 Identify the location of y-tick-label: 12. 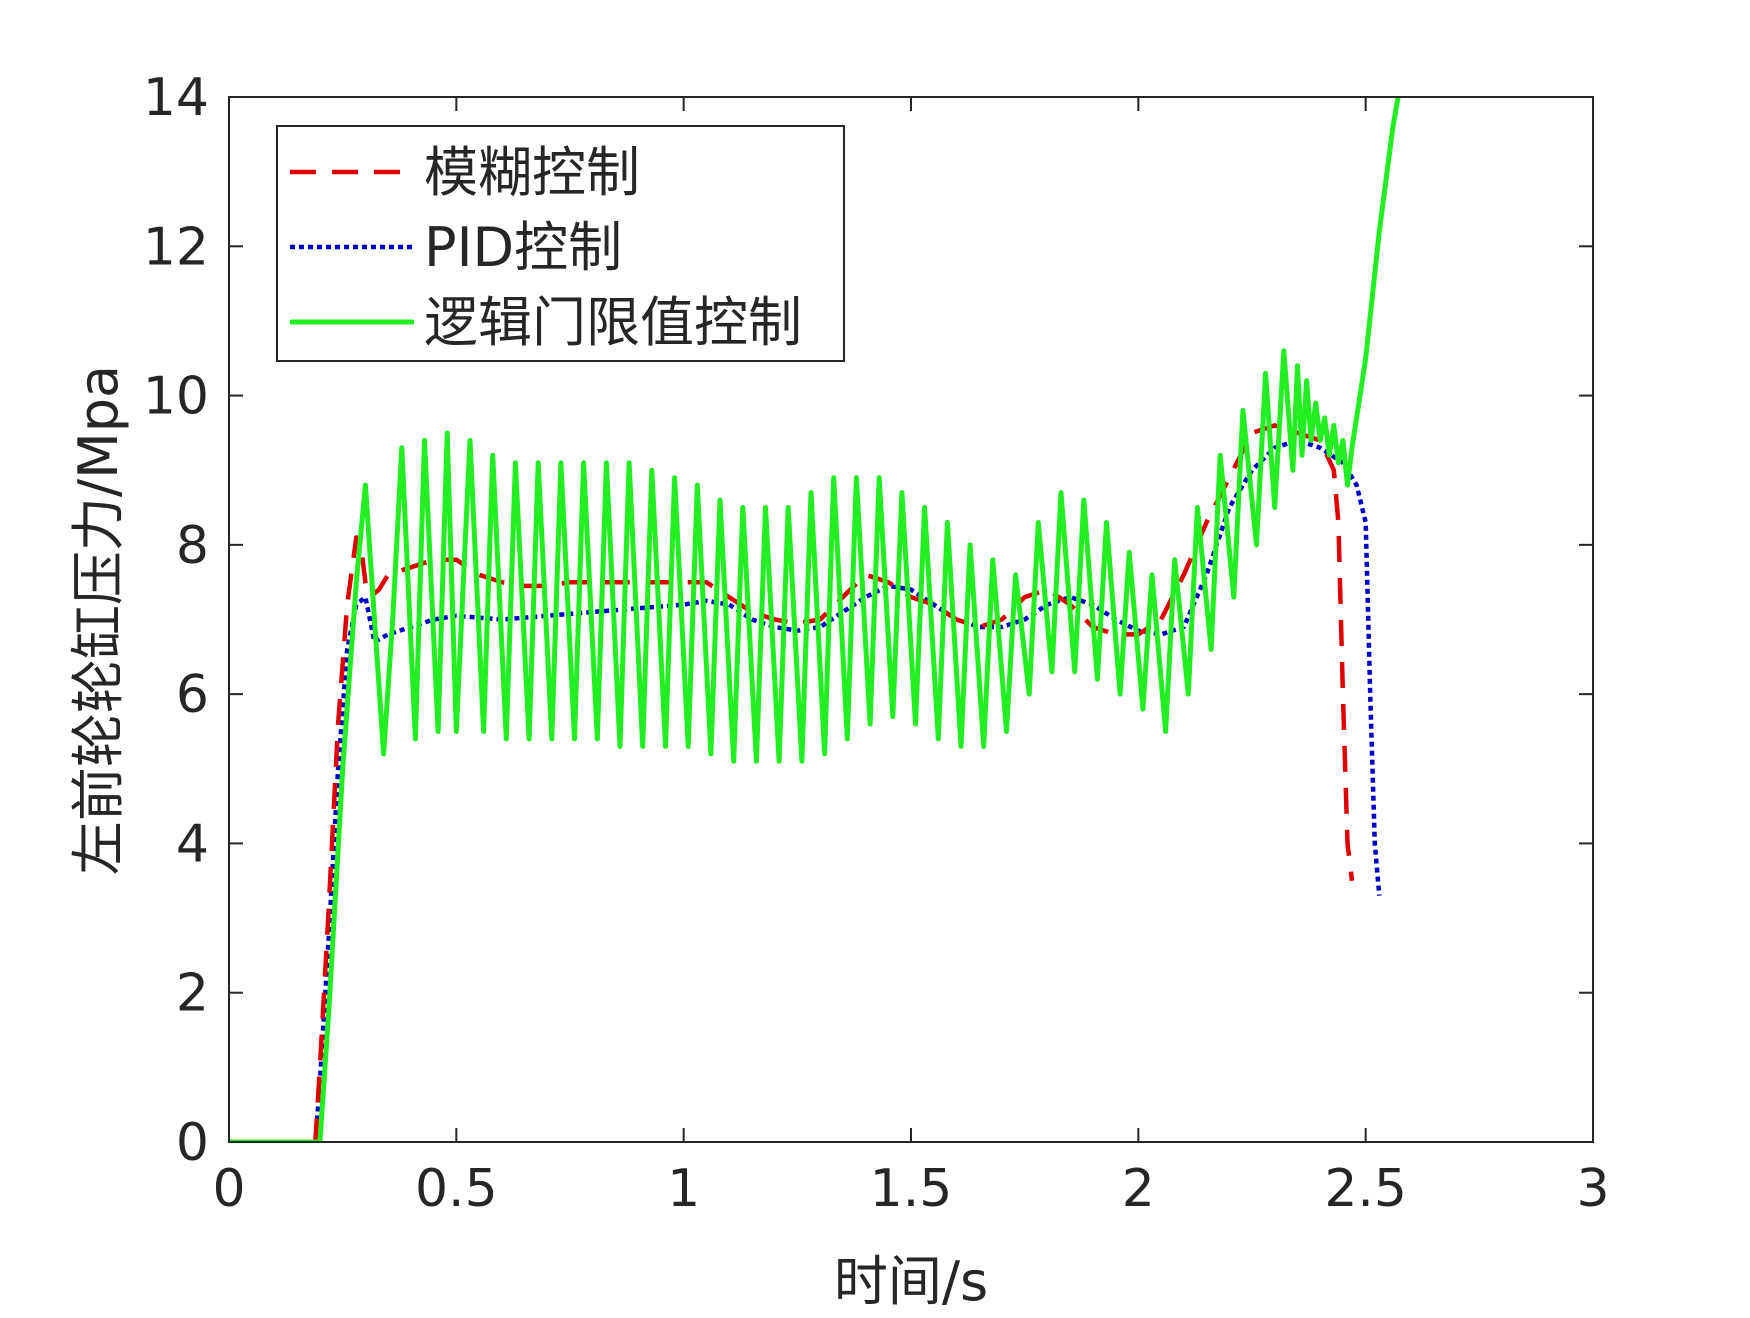
(176, 247).